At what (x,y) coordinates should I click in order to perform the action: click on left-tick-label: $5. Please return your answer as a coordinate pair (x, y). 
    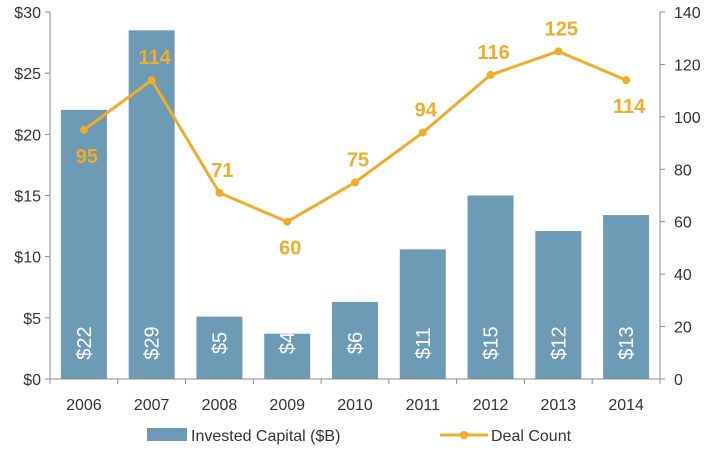
    Looking at the image, I should click on (32, 319).